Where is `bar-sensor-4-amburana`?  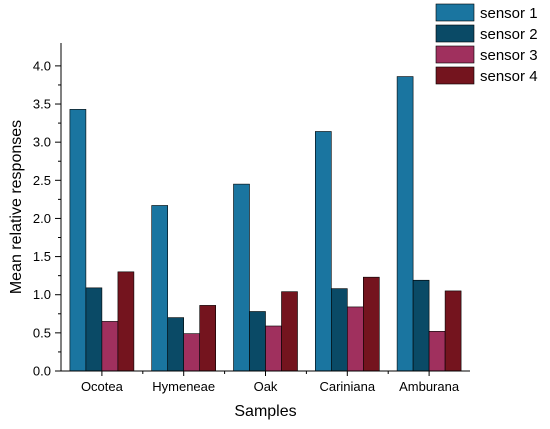
bar-sensor-4-amburana is located at coordinates (453, 331).